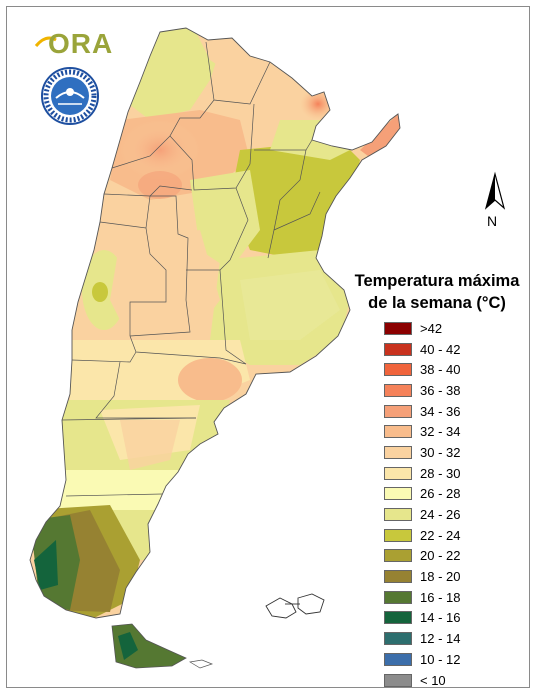 Image resolution: width=538 pixels, height=696 pixels. I want to click on legend-label: 12 - 14, so click(440, 639).